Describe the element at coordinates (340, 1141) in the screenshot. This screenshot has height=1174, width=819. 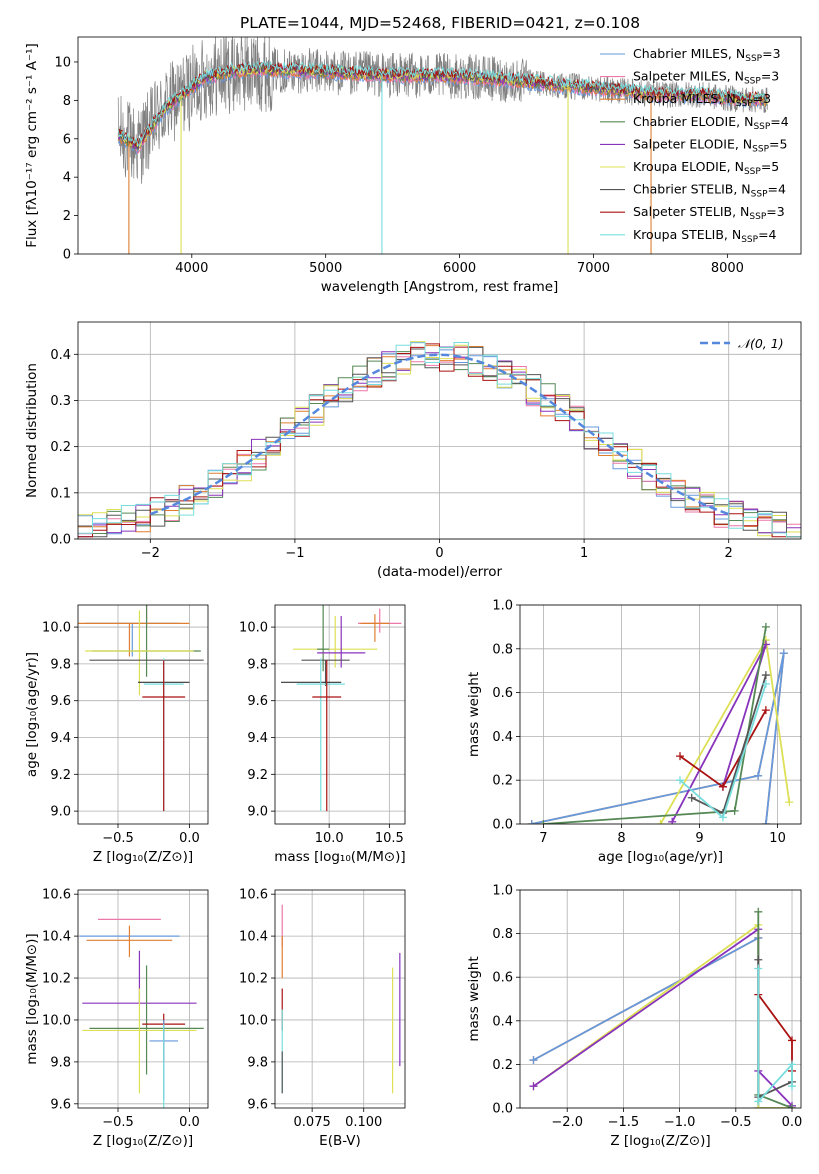
I see `x-axis-label: E(B-V)` at that location.